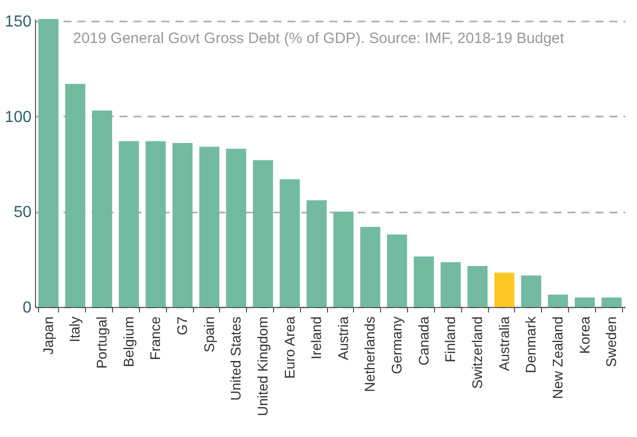 The image size is (637, 437). What do you see at coordinates (557, 357) in the screenshot?
I see `x-tick-label: New Zealand` at bounding box center [557, 357].